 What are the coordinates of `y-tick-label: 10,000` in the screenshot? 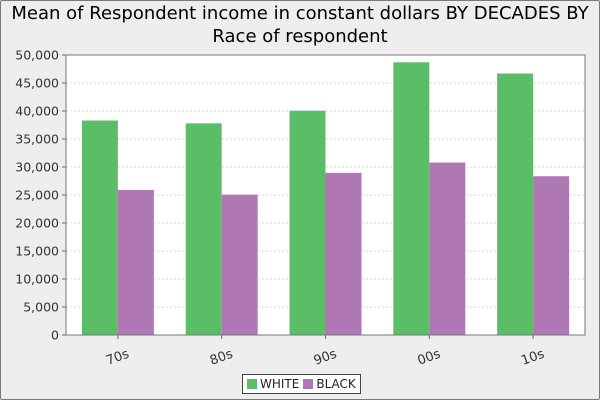 It's located at (37, 279).